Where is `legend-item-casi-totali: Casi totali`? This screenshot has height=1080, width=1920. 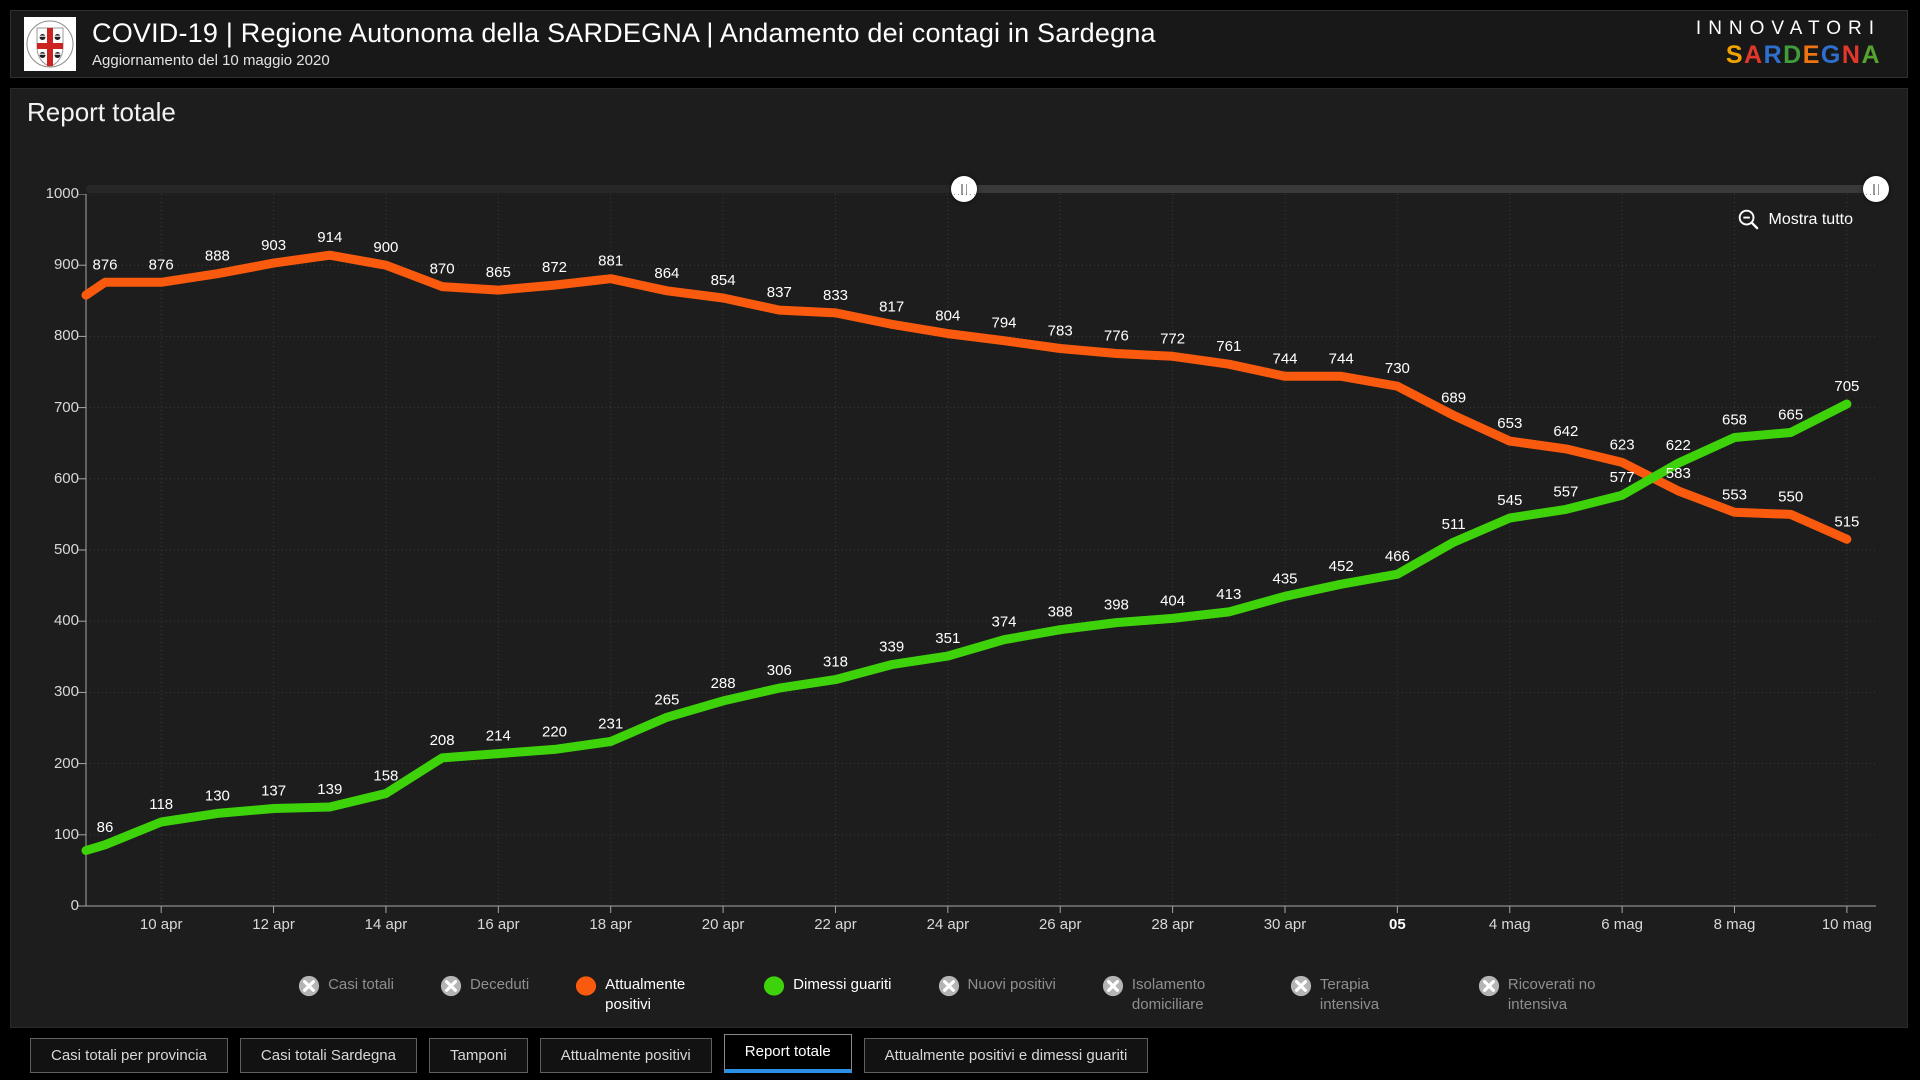 legend-item-casi-totali: Casi totali is located at coordinates (346, 986).